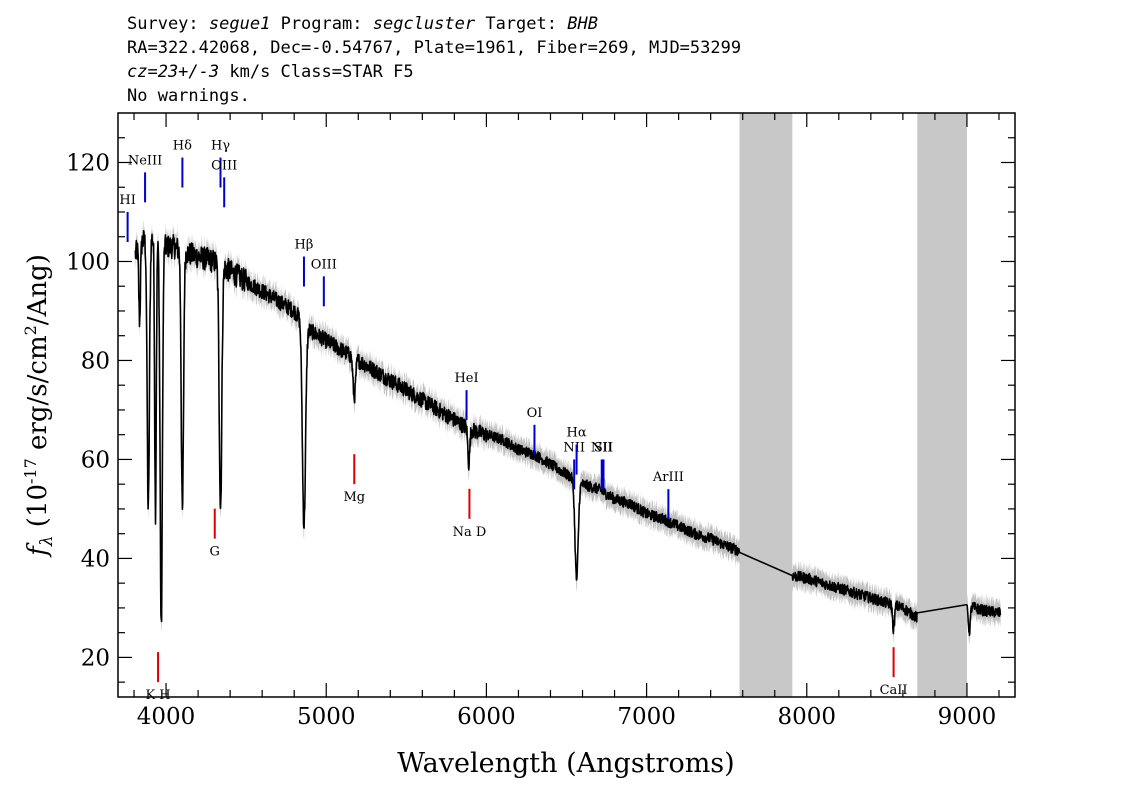 This screenshot has height=810, width=1134. I want to click on y-axis-label: fλ (10-17 erg/s/cm2/Ang), so click(39, 406).